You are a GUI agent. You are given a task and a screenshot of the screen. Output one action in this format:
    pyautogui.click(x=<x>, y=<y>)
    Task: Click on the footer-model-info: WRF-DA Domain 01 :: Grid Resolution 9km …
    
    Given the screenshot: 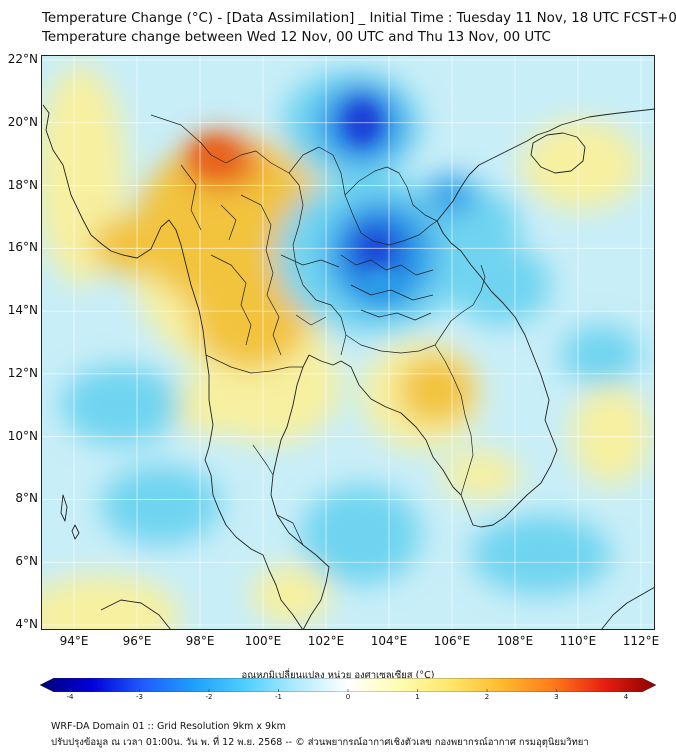 What is the action you would take?
    pyautogui.click(x=168, y=726)
    